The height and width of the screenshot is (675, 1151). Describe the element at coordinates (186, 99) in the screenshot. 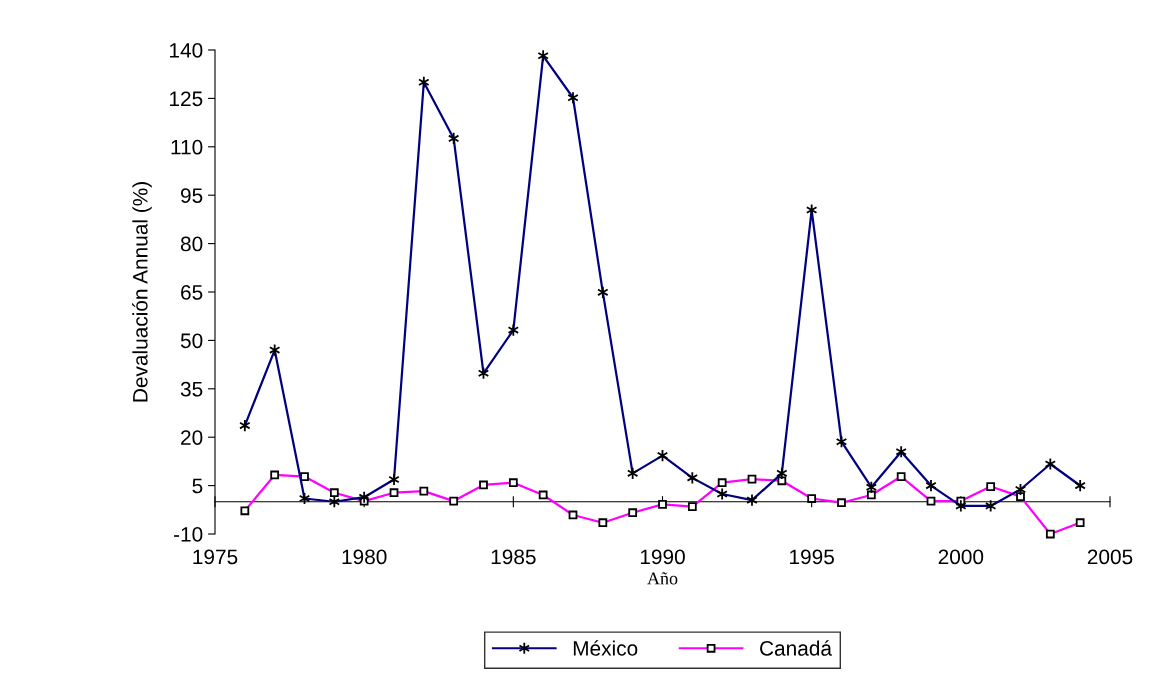

I see `y-tick-label: 125` at that location.